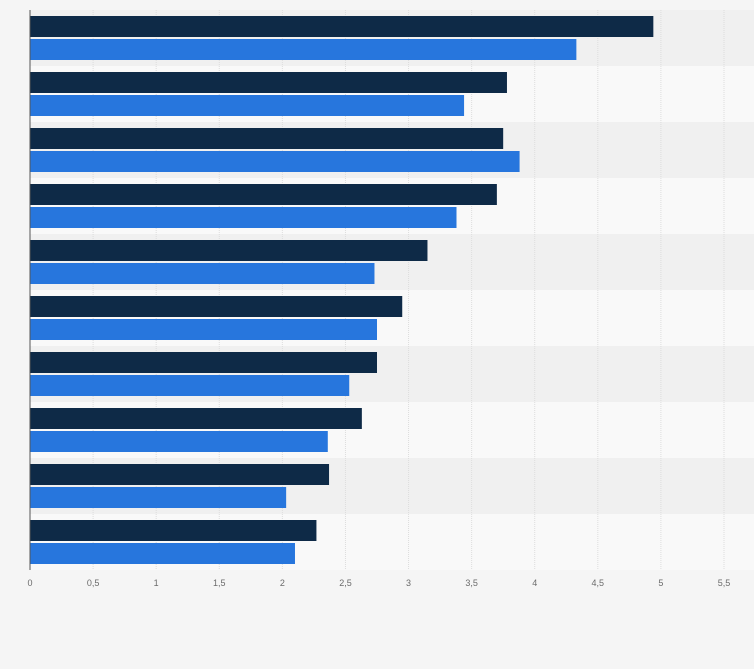 The height and width of the screenshot is (669, 754). What do you see at coordinates (156, 583) in the screenshot?
I see `x-tick-label: 1` at bounding box center [156, 583].